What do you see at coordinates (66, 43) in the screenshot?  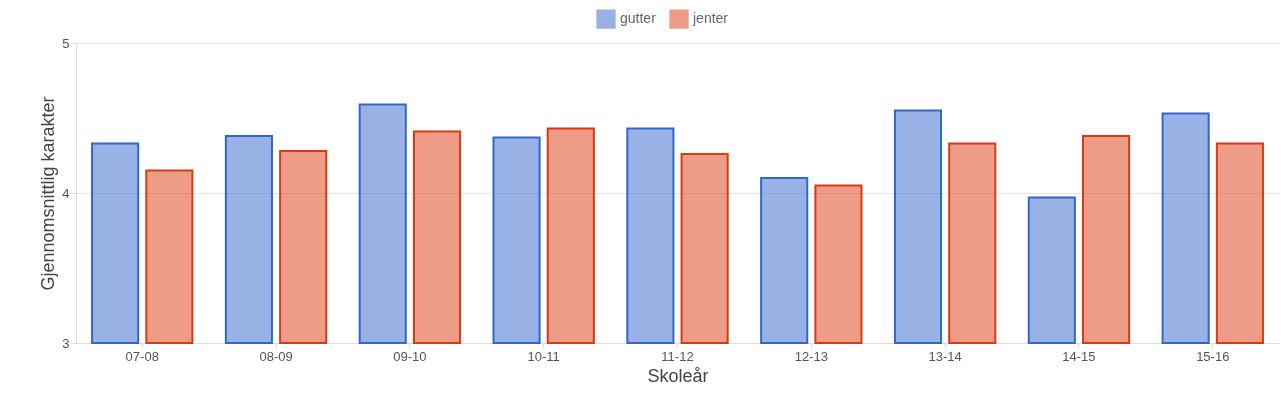 I see `y-tick-label: 5` at bounding box center [66, 43].